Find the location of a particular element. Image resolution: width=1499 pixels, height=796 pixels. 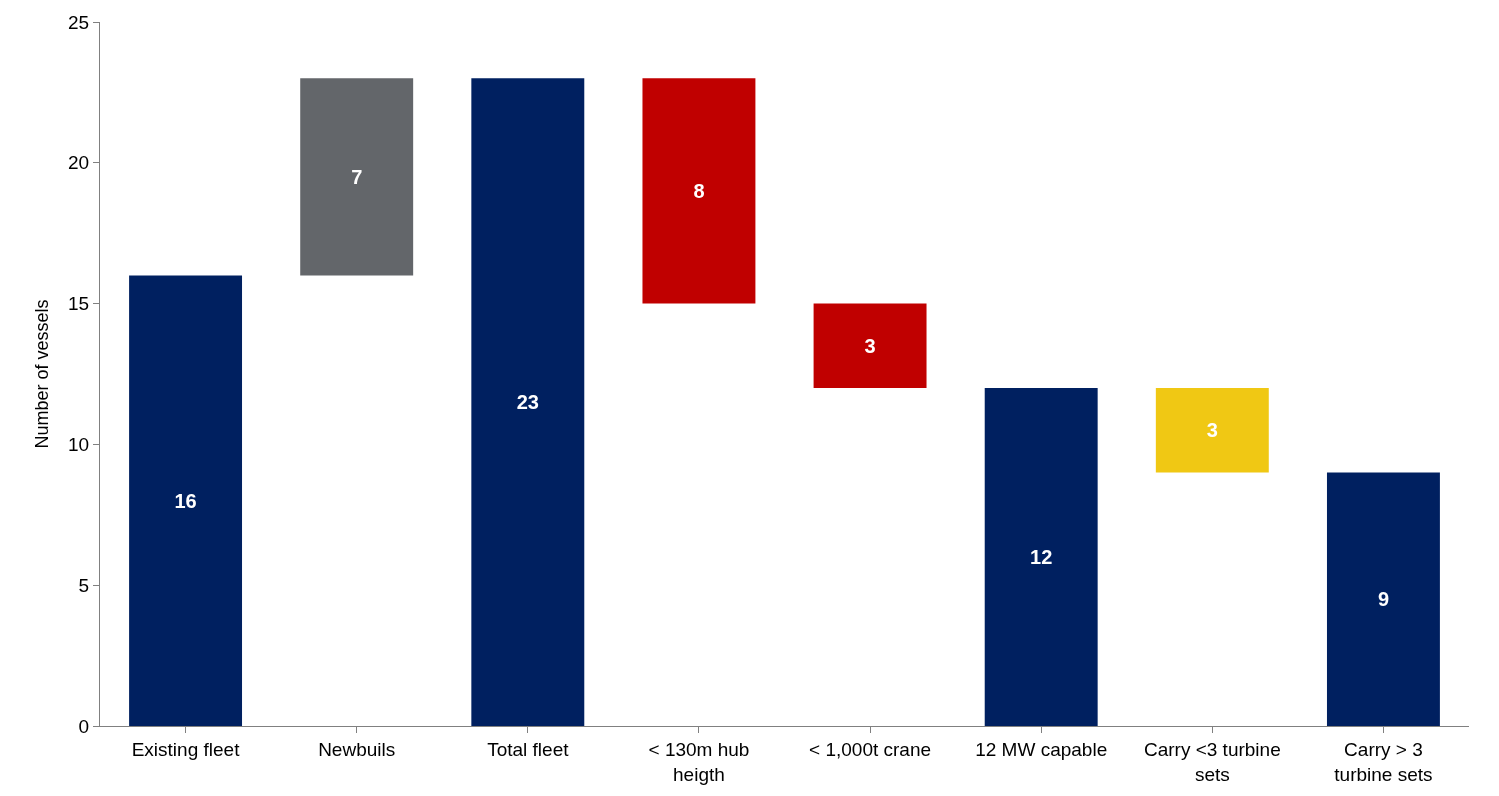

y-tick-label: 20 is located at coordinates (79, 163).